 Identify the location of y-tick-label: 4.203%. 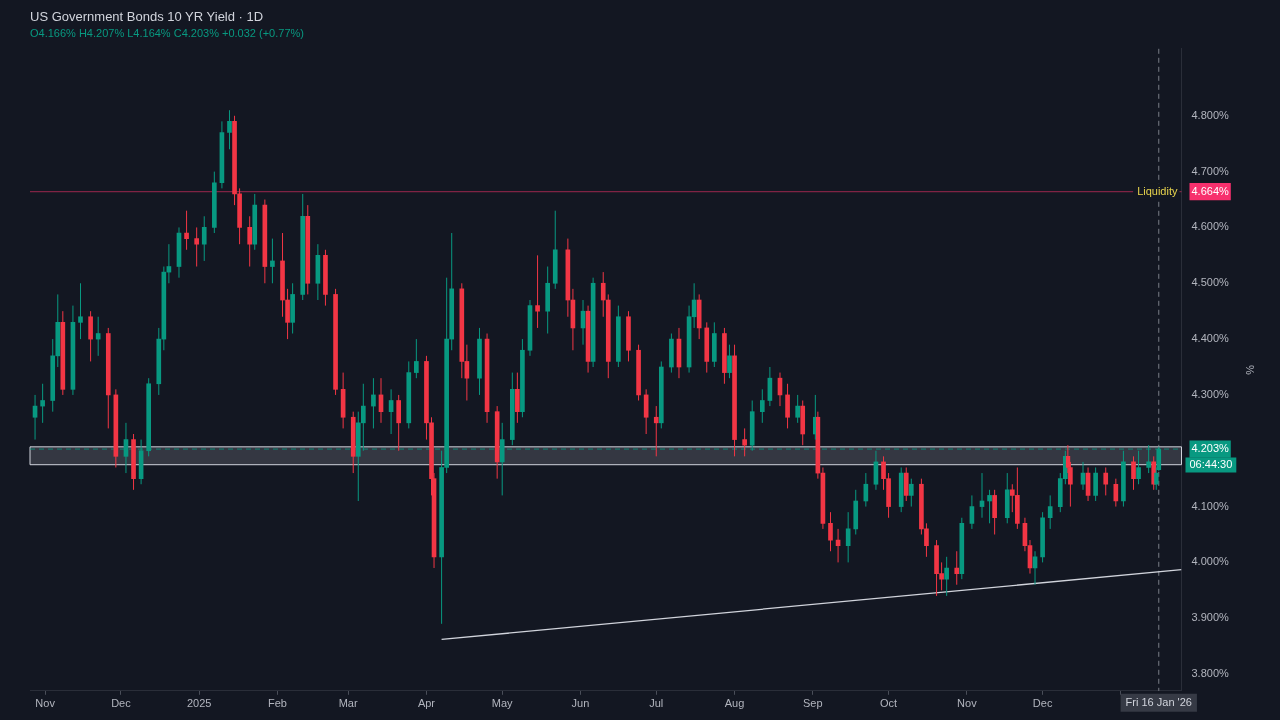
(1210, 448).